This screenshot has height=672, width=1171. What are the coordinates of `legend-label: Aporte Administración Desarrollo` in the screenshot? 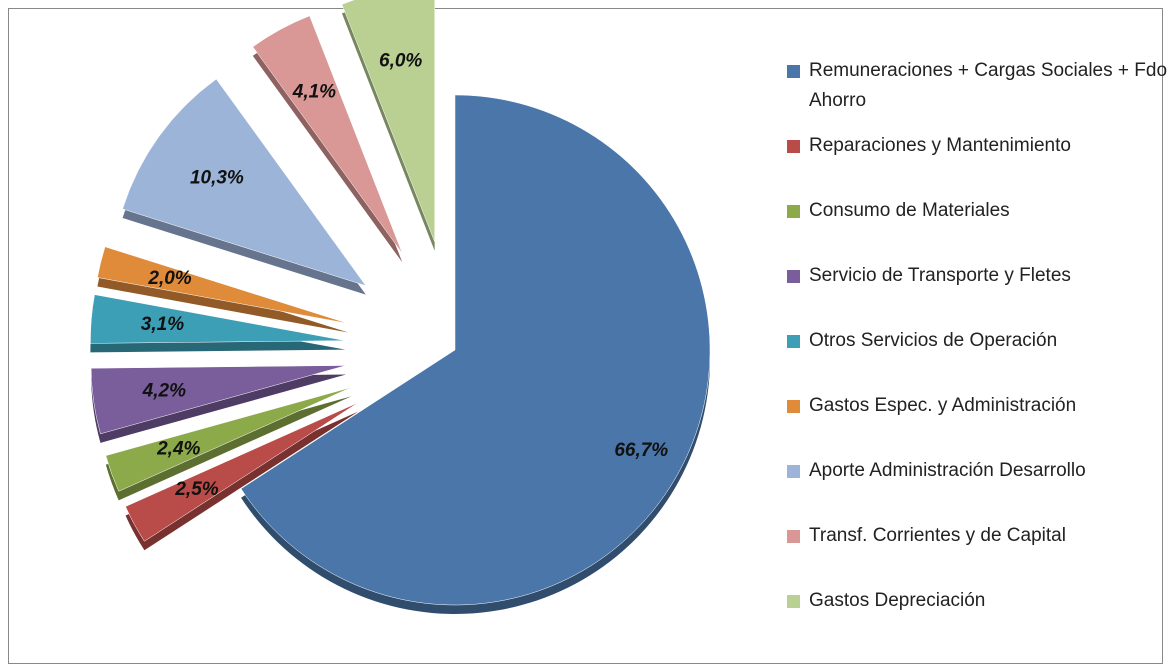 It's located at (947, 470).